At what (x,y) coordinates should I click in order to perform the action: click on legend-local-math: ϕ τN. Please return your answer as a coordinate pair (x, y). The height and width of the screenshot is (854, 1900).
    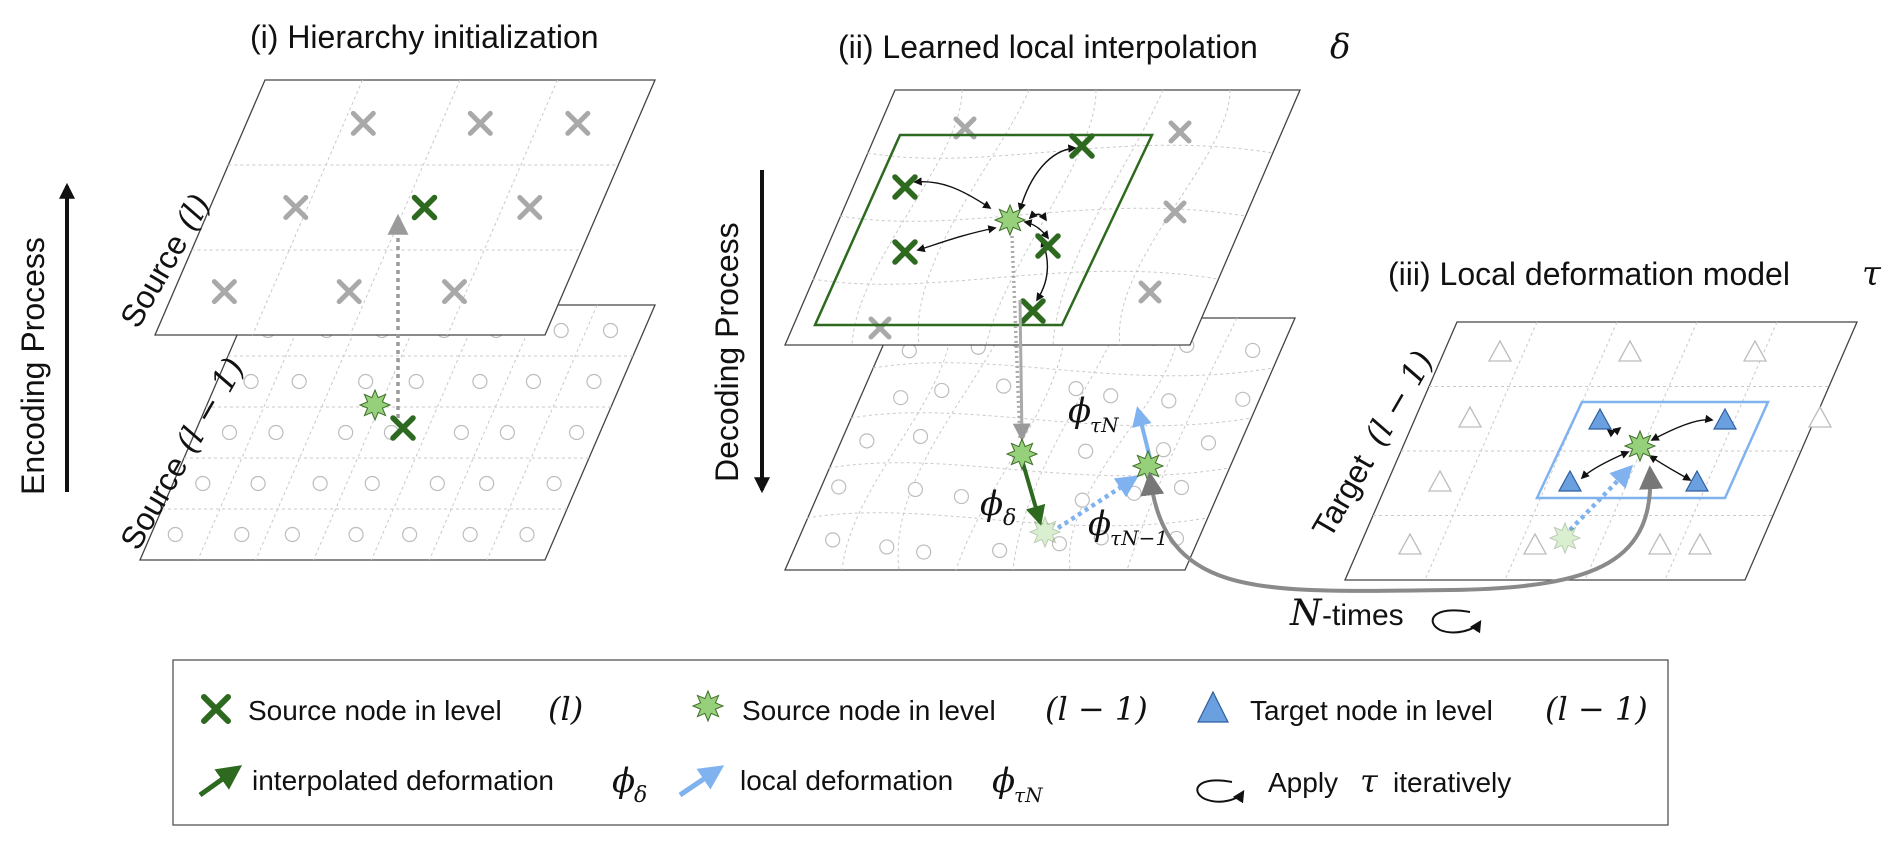
    Looking at the image, I should click on (1018, 784).